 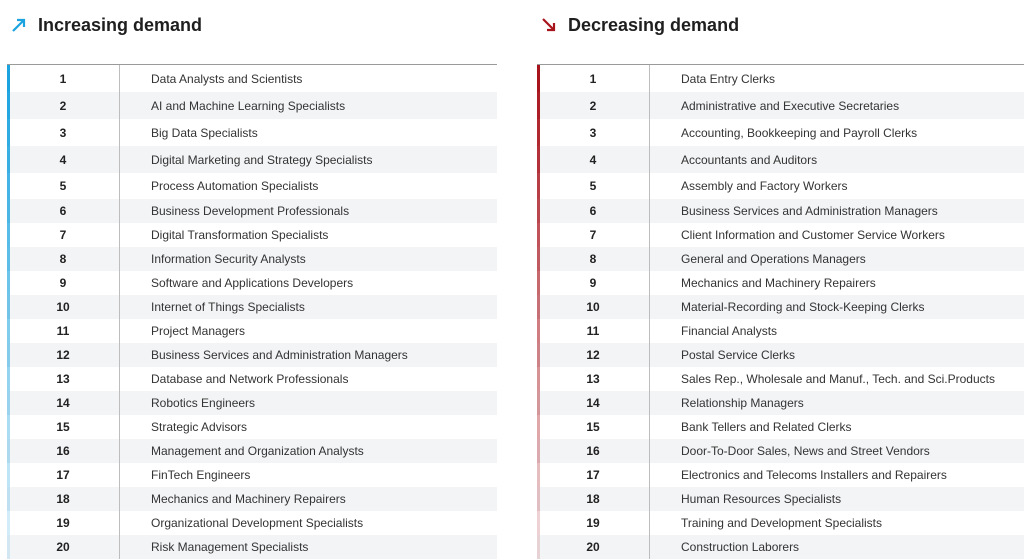 I want to click on table-row: 17 FinTech Engineers, so click(x=252, y=475).